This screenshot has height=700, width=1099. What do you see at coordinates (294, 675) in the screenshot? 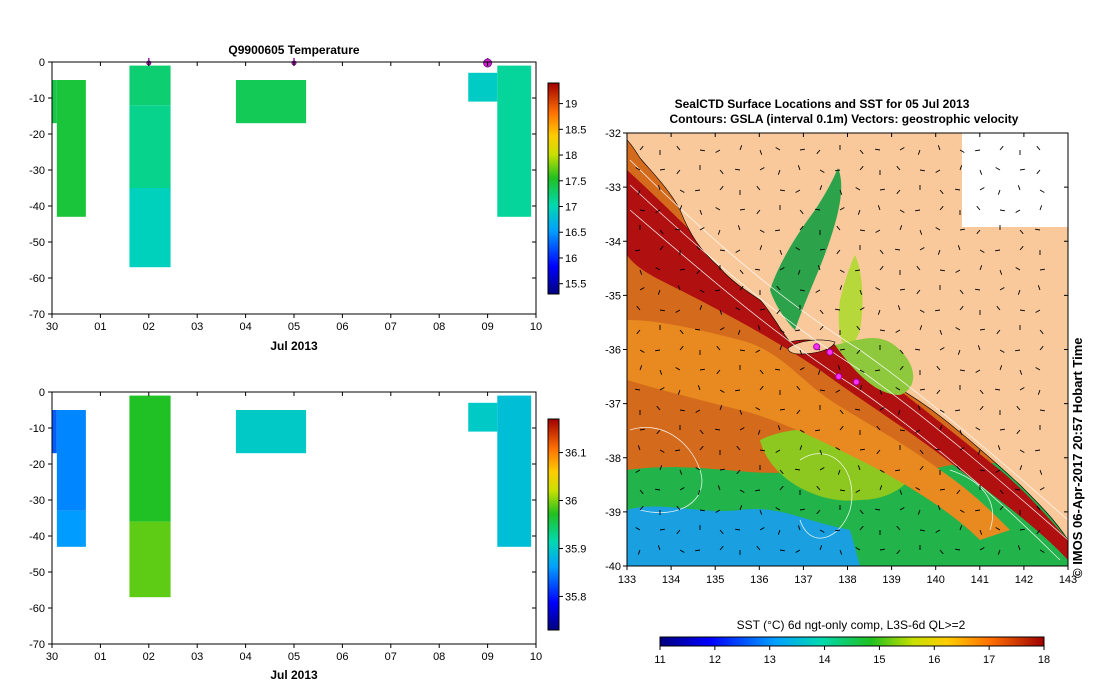
I see `salinity-x-label: Jul 2013` at bounding box center [294, 675].